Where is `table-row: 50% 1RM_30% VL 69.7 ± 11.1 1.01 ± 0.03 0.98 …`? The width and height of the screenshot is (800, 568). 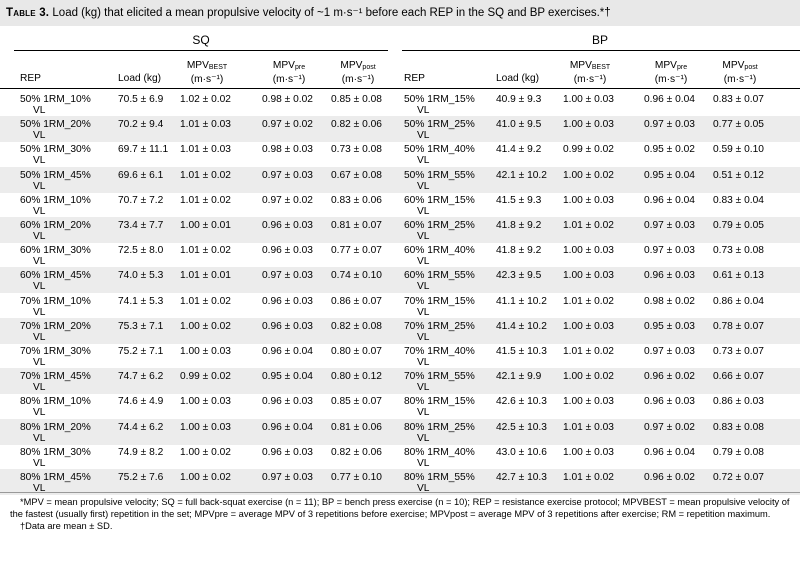
table-row: 50% 1RM_30% VL 69.7 ± 11.1 1.01 ± 0.03 0.98 … is located at coordinates (400, 154).